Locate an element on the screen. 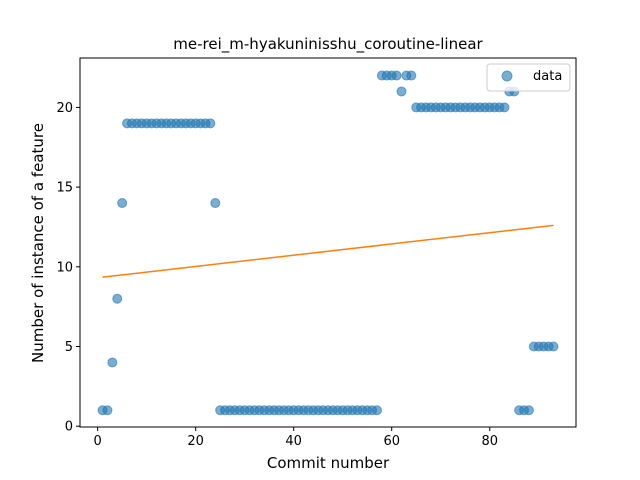 The width and height of the screenshot is (640, 480). x-axis-label: Commit number is located at coordinates (328, 463).